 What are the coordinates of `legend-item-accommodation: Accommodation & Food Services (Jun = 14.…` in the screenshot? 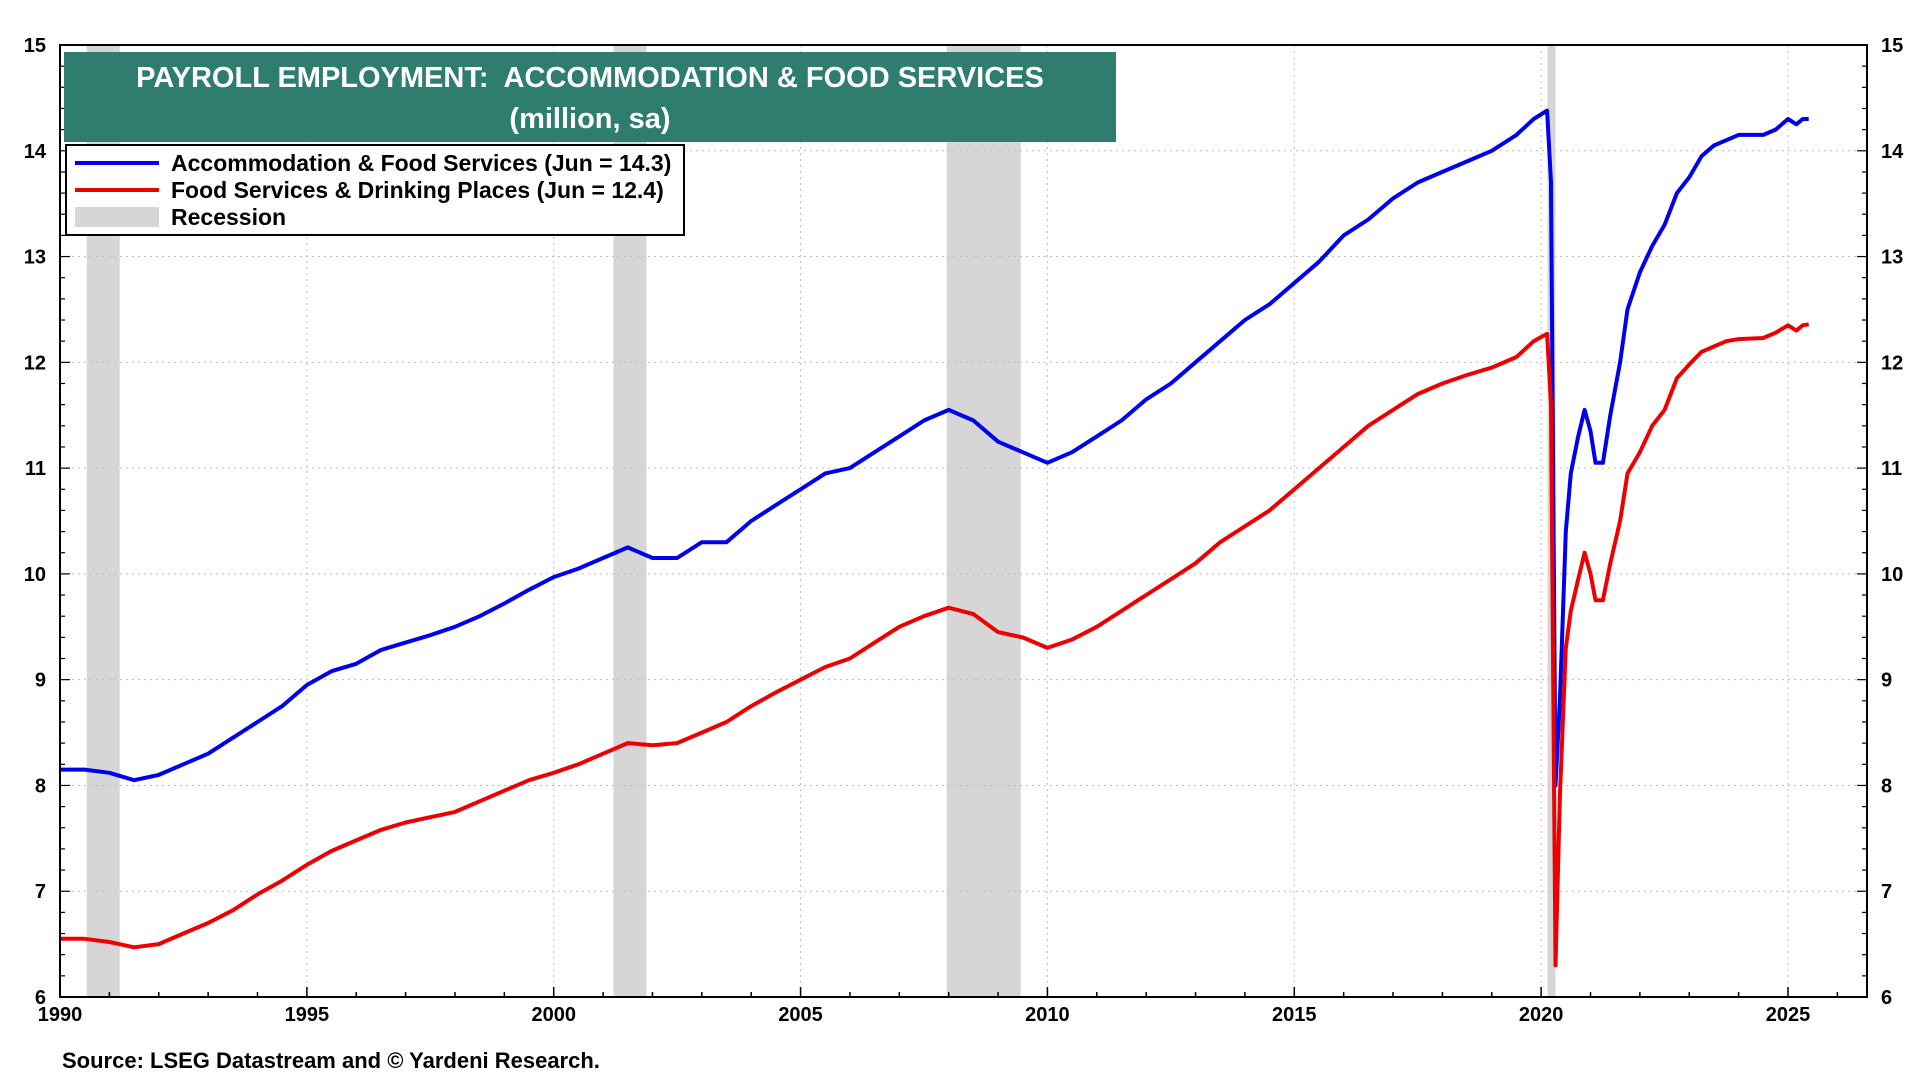 It's located at (373, 163).